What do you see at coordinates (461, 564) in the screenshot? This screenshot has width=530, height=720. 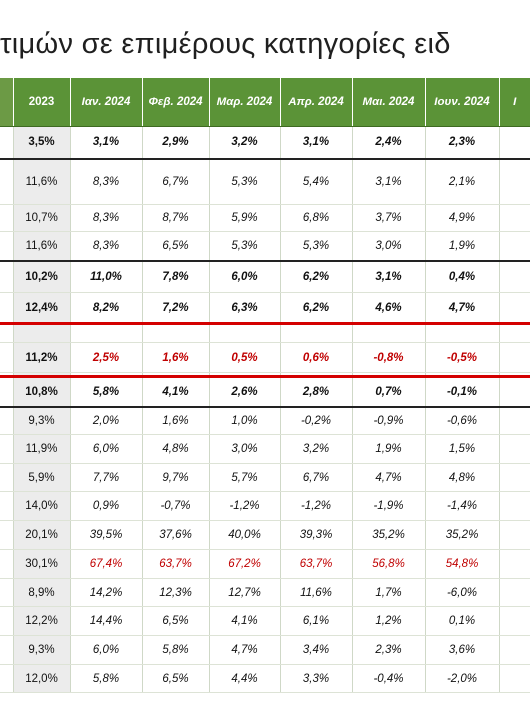 I see `table-cell: 54,8%` at bounding box center [461, 564].